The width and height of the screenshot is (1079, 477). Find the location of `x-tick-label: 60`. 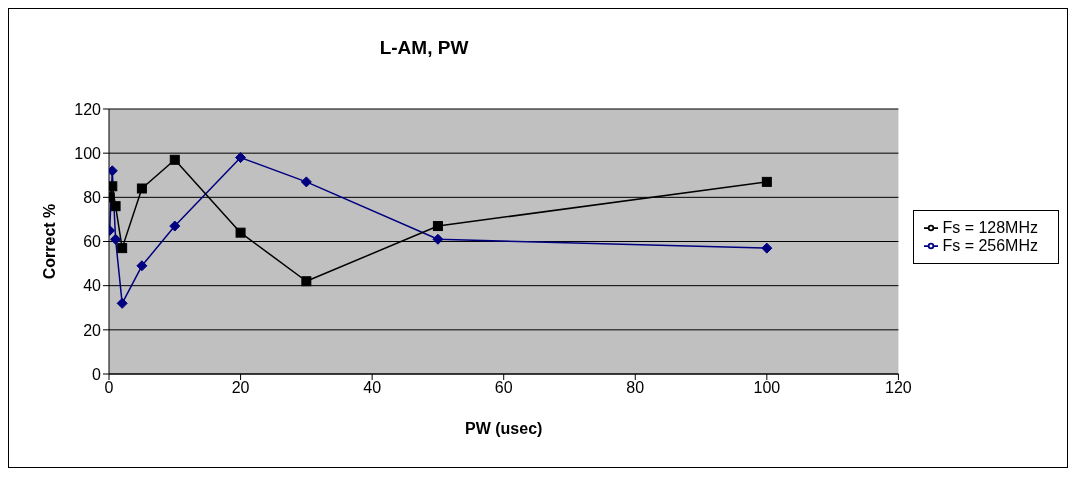

x-tick-label: 60 is located at coordinates (503, 388).